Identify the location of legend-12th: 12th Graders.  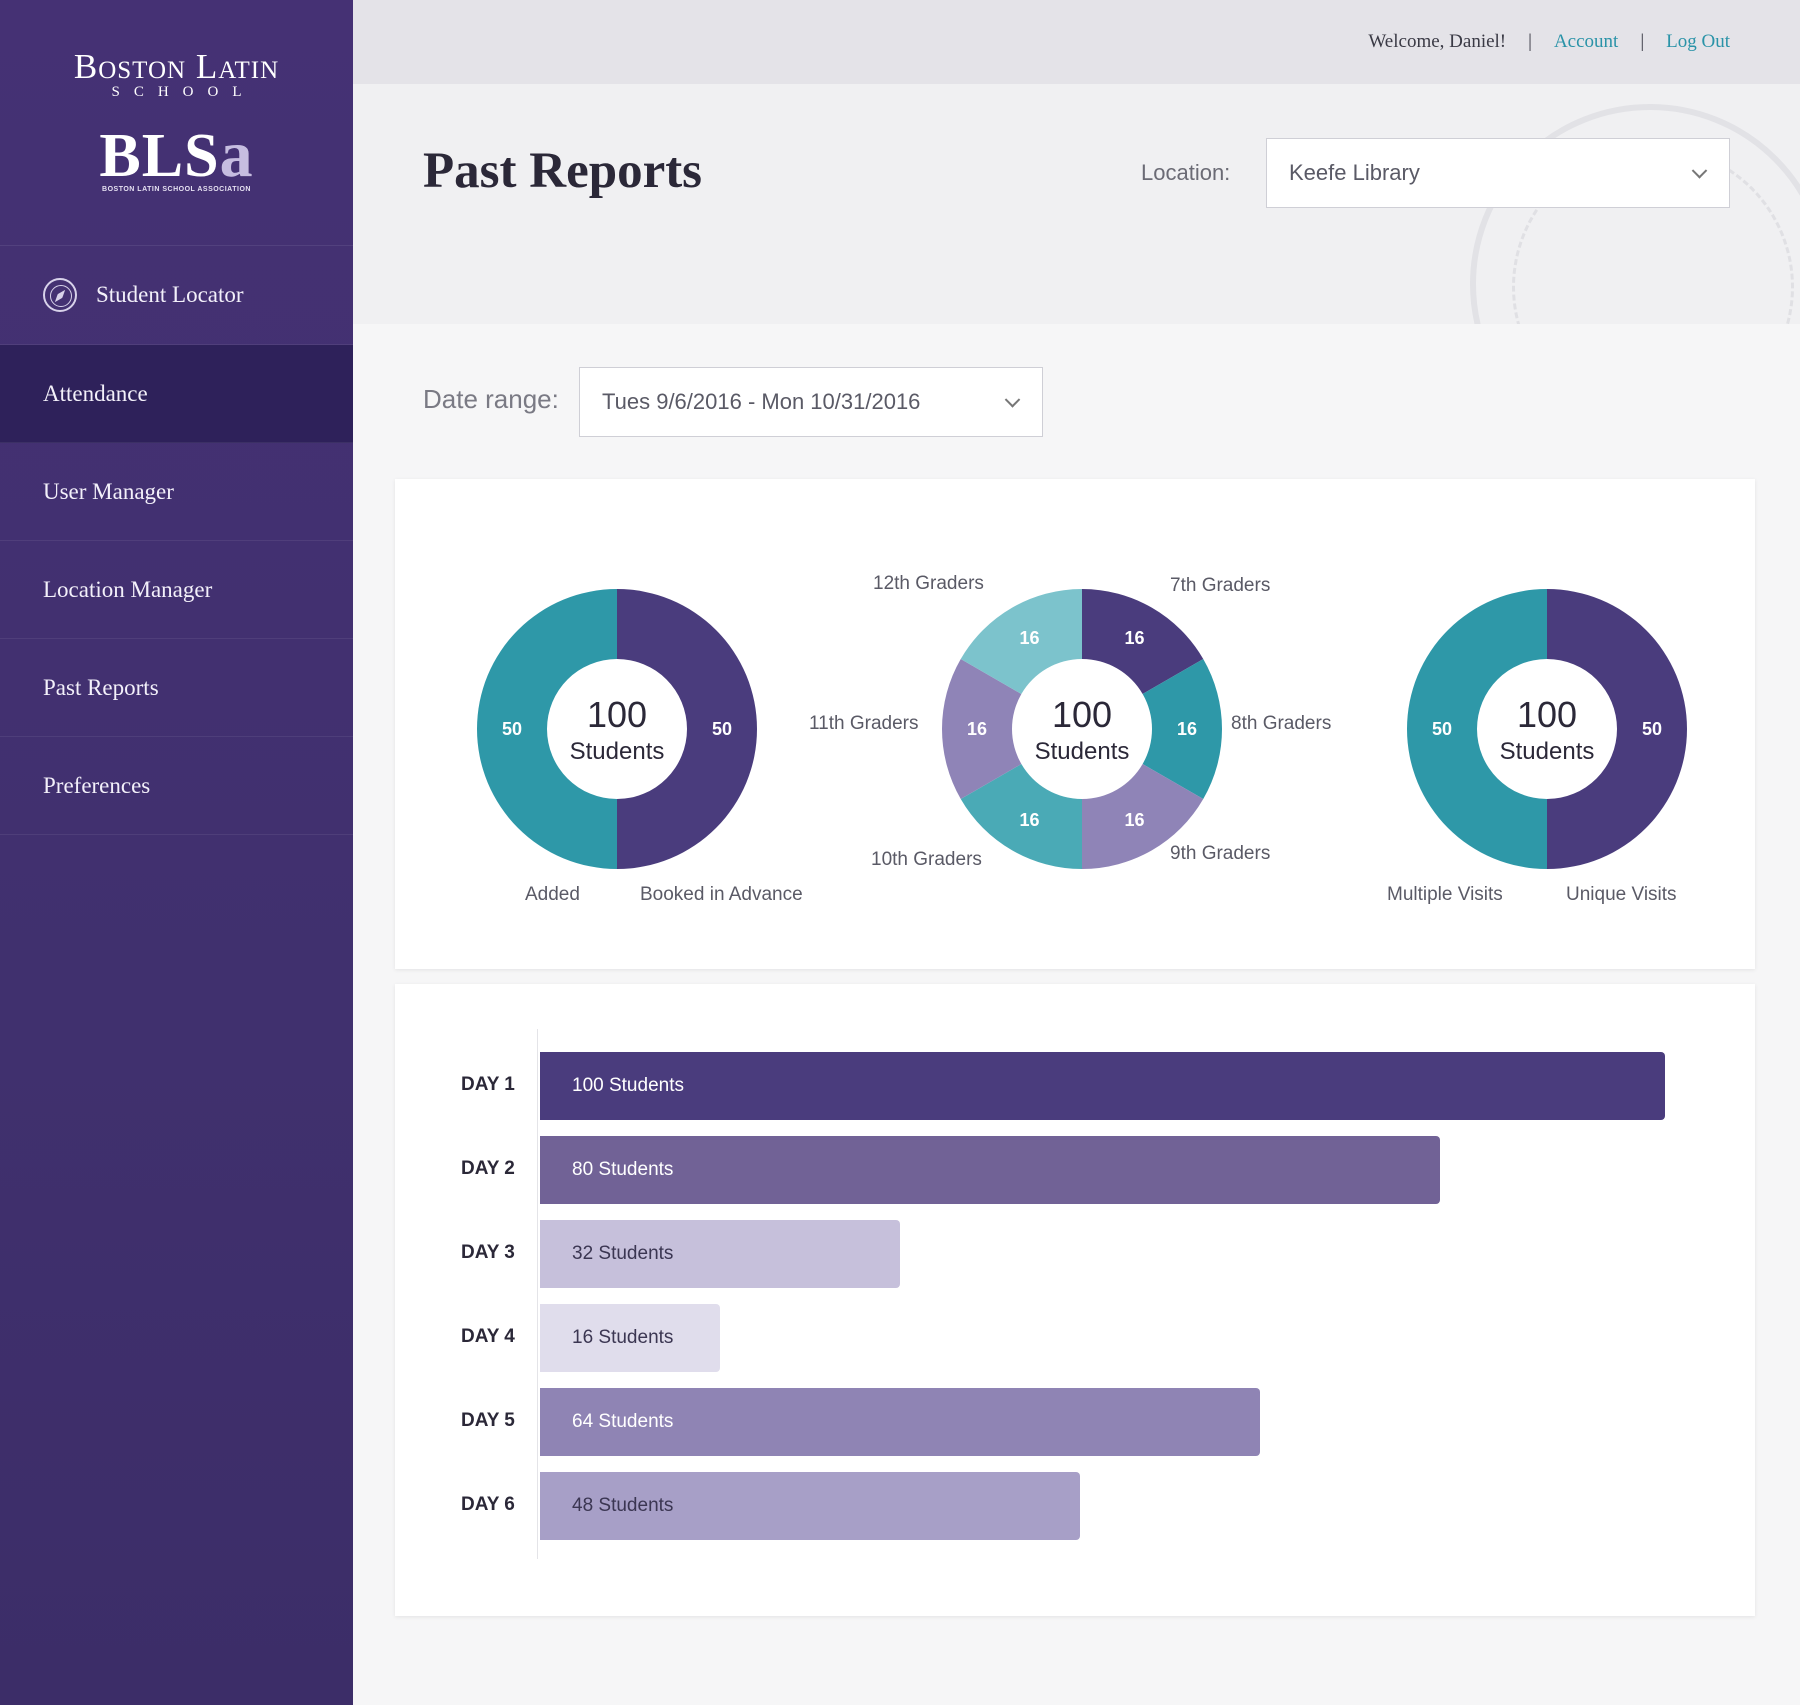
(928, 583).